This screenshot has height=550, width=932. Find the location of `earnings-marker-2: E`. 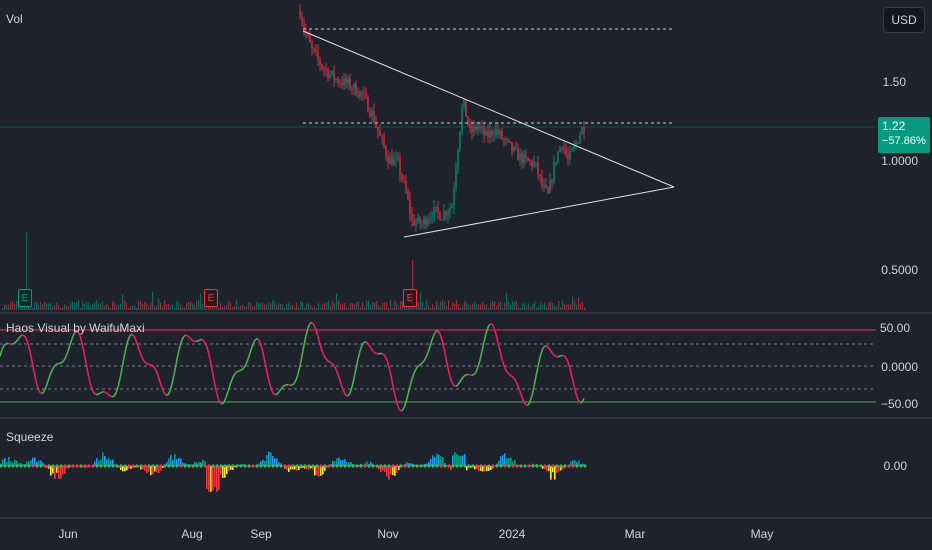

earnings-marker-2: E is located at coordinates (211, 298).